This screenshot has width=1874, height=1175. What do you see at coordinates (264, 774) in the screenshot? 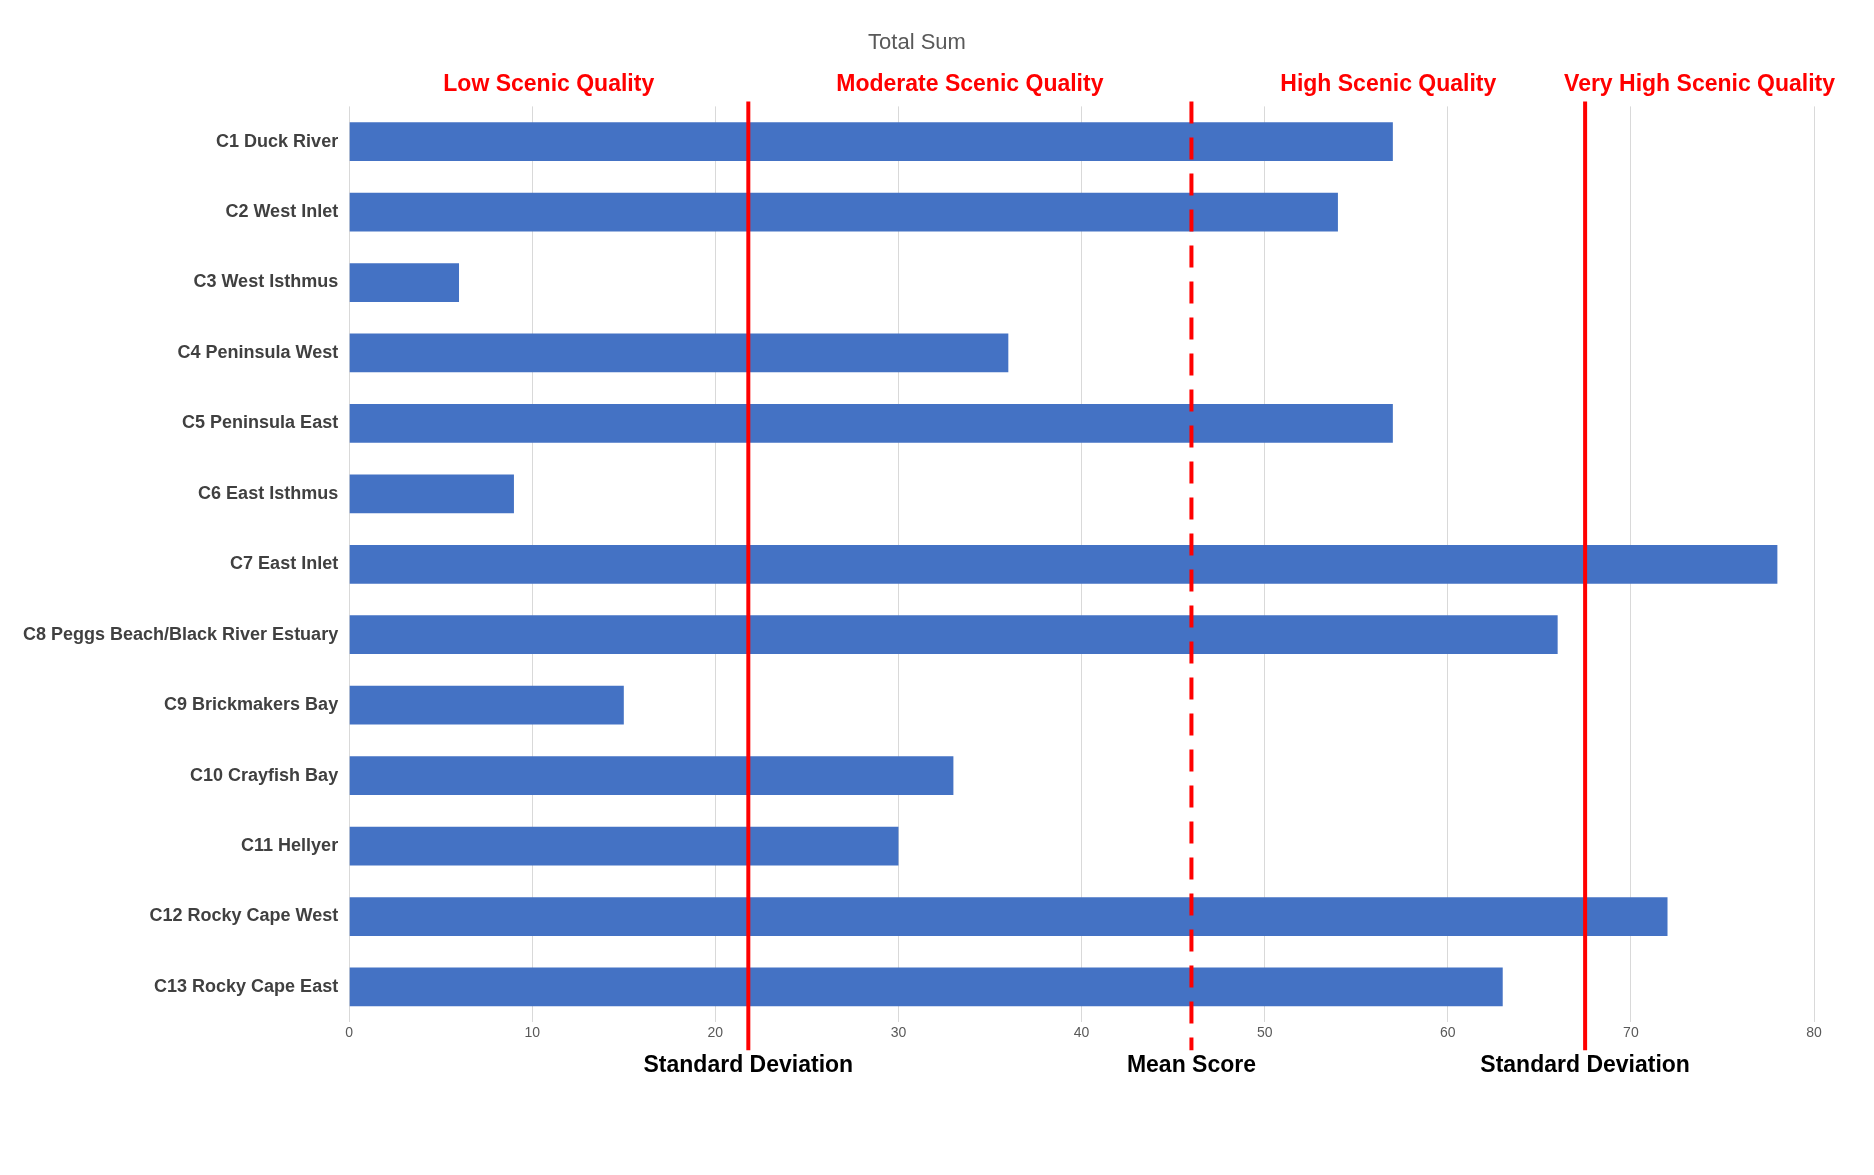
I see `y-tick-label: C10 Crayfish Bay` at bounding box center [264, 774].